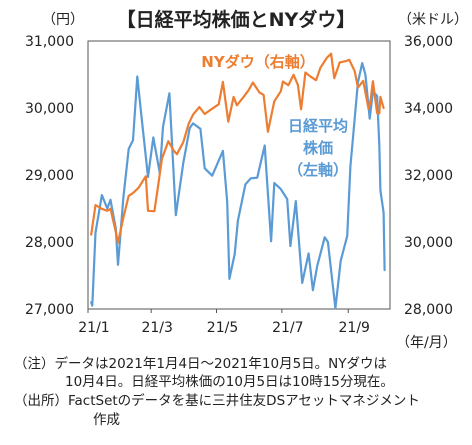  I want to click on left-tick-label: 31,000, so click(49, 42).